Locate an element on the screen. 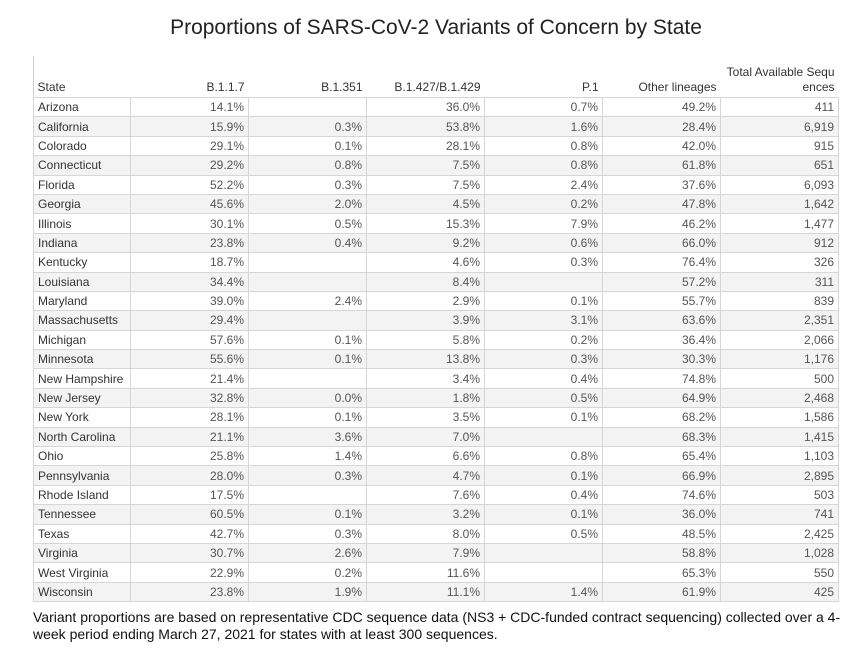  value-cell: 7.9% is located at coordinates (425, 553).